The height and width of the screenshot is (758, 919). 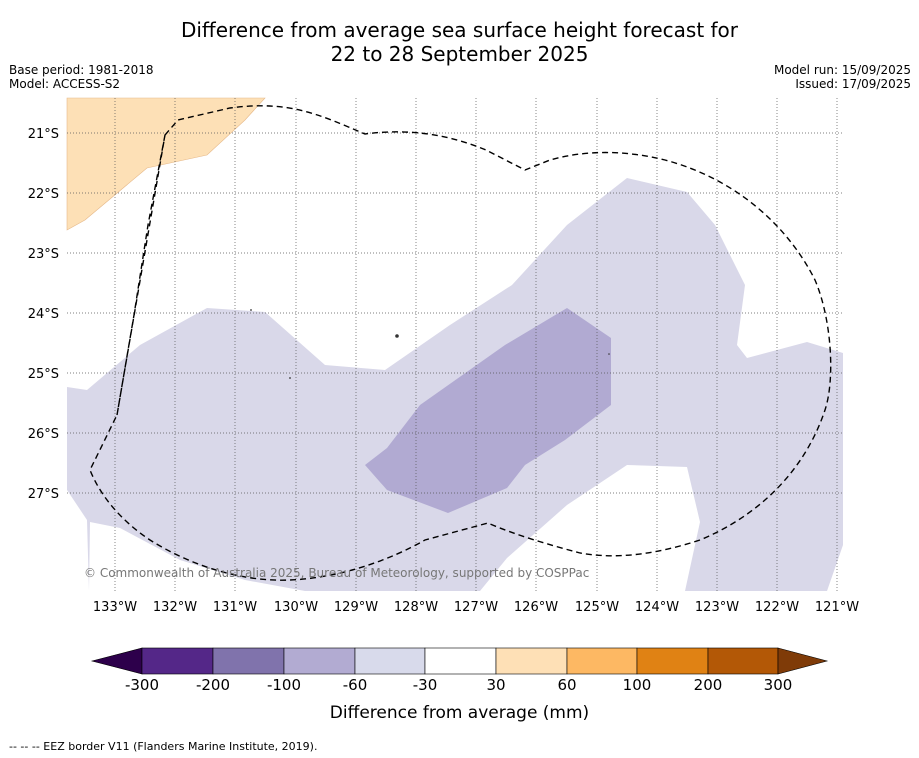 What do you see at coordinates (43, 434) in the screenshot?
I see `lat-label: 26°S` at bounding box center [43, 434].